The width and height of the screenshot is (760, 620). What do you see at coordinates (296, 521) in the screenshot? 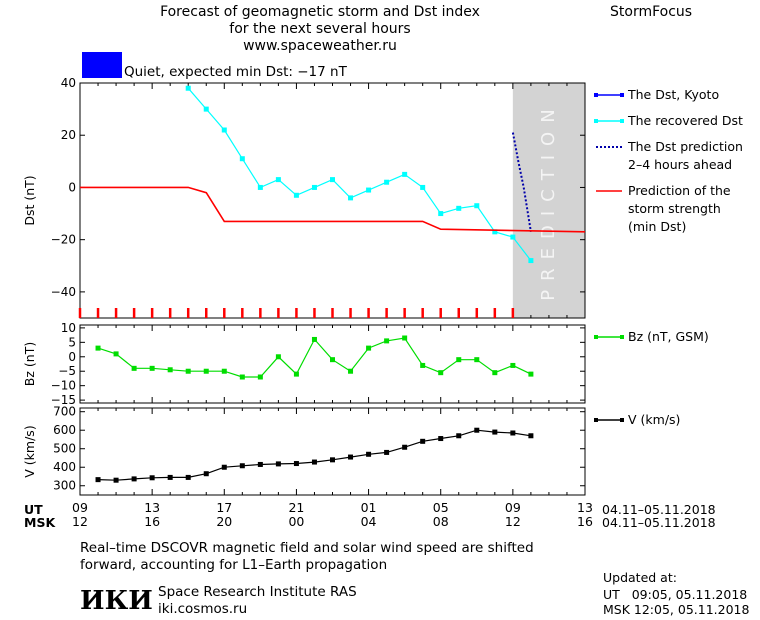
I see `x-tick-label-msk: 00` at bounding box center [296, 521].